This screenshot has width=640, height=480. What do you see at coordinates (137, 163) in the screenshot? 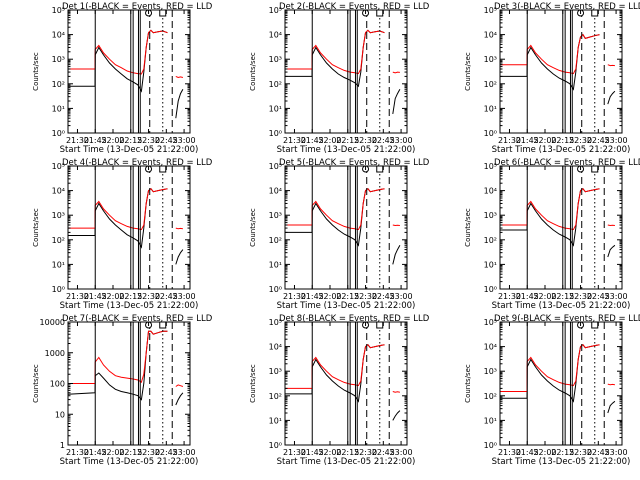
I see `panel-title: Det 4(-BLACK = Events, RED = LLD` at bounding box center [137, 163].